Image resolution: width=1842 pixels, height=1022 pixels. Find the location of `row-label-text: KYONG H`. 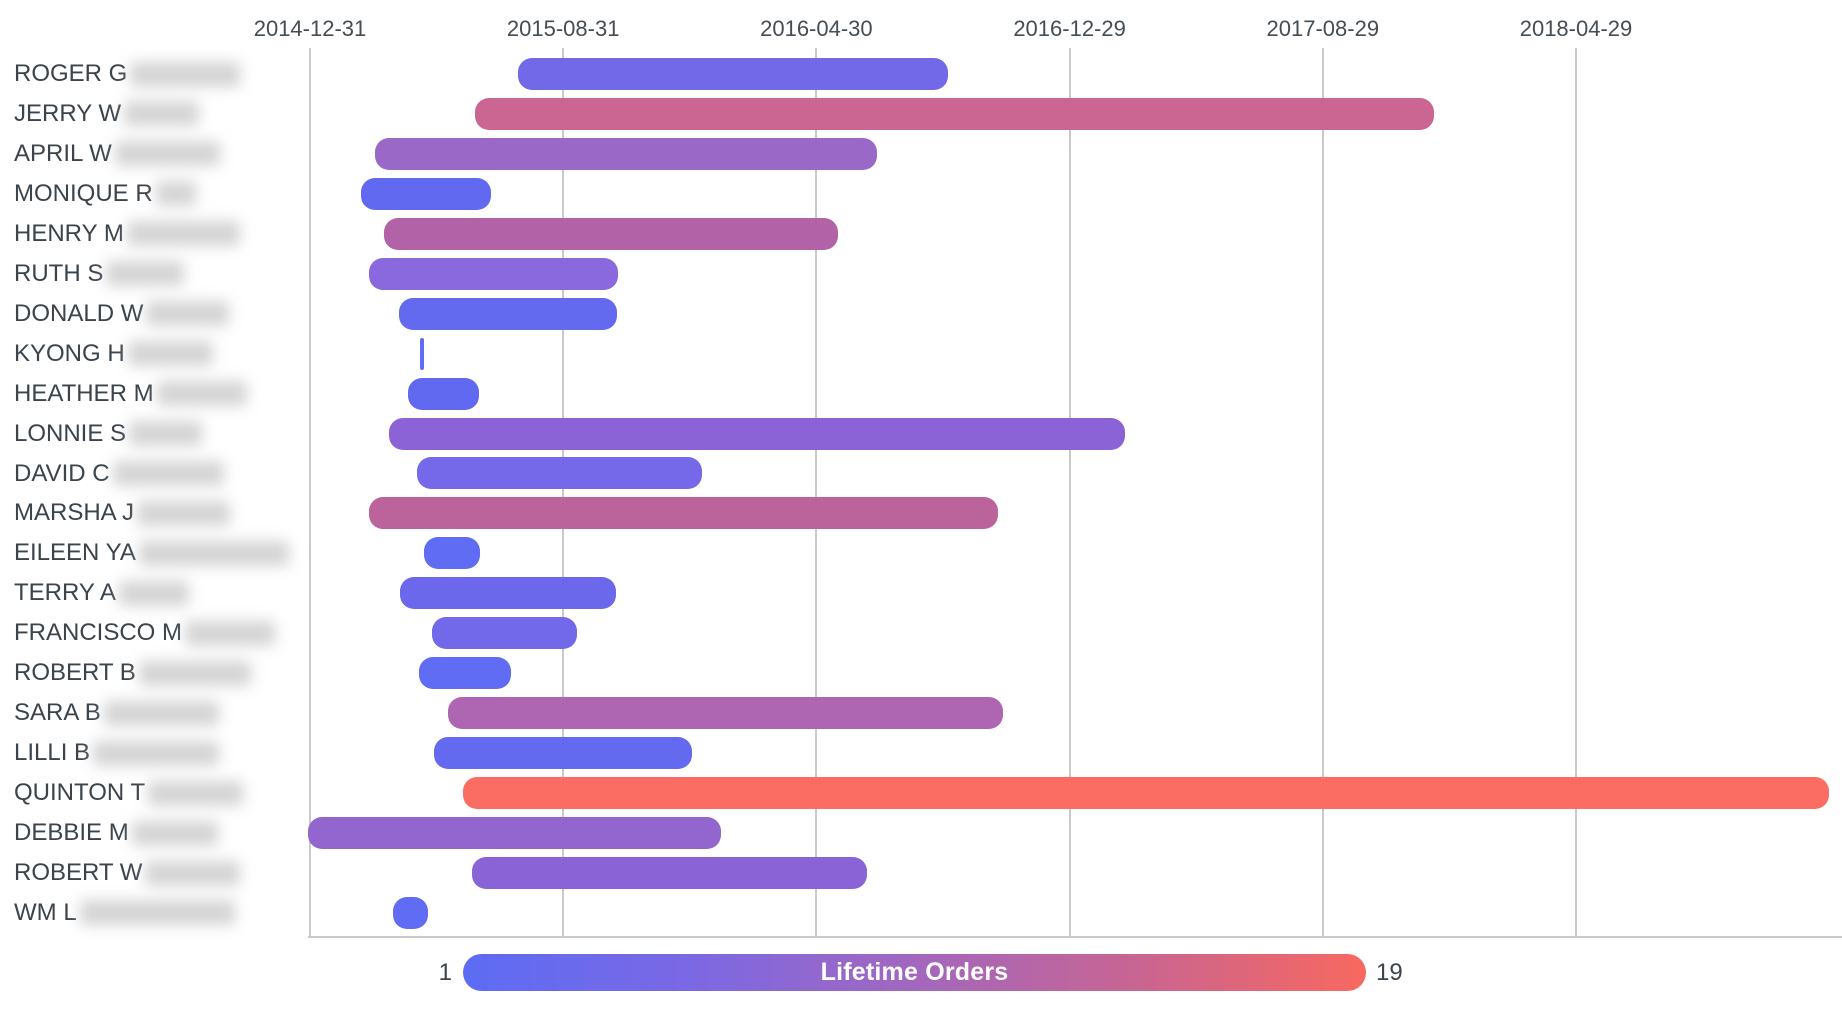

row-label-text: KYONG H is located at coordinates (69, 353).